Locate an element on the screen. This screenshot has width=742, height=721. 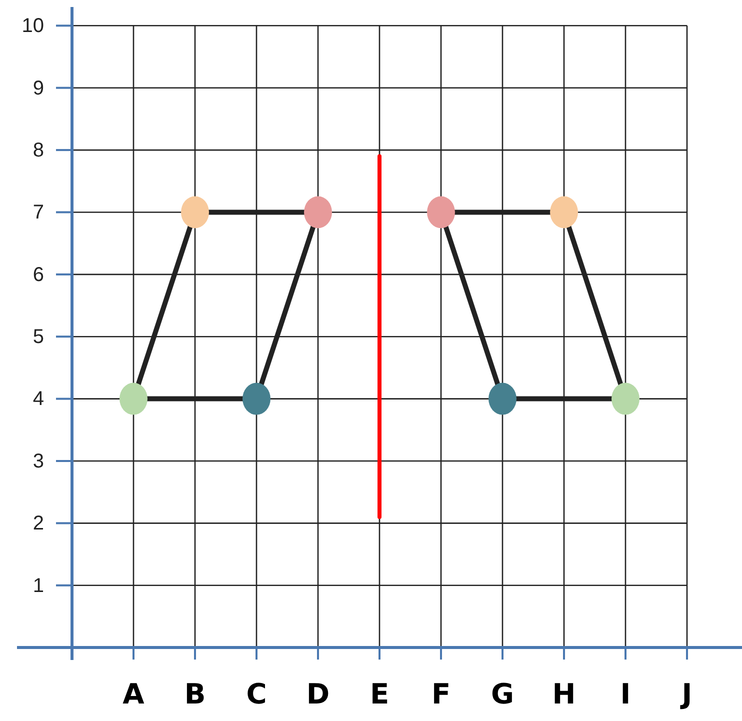
y-tick-label: 6 is located at coordinates (38, 275).